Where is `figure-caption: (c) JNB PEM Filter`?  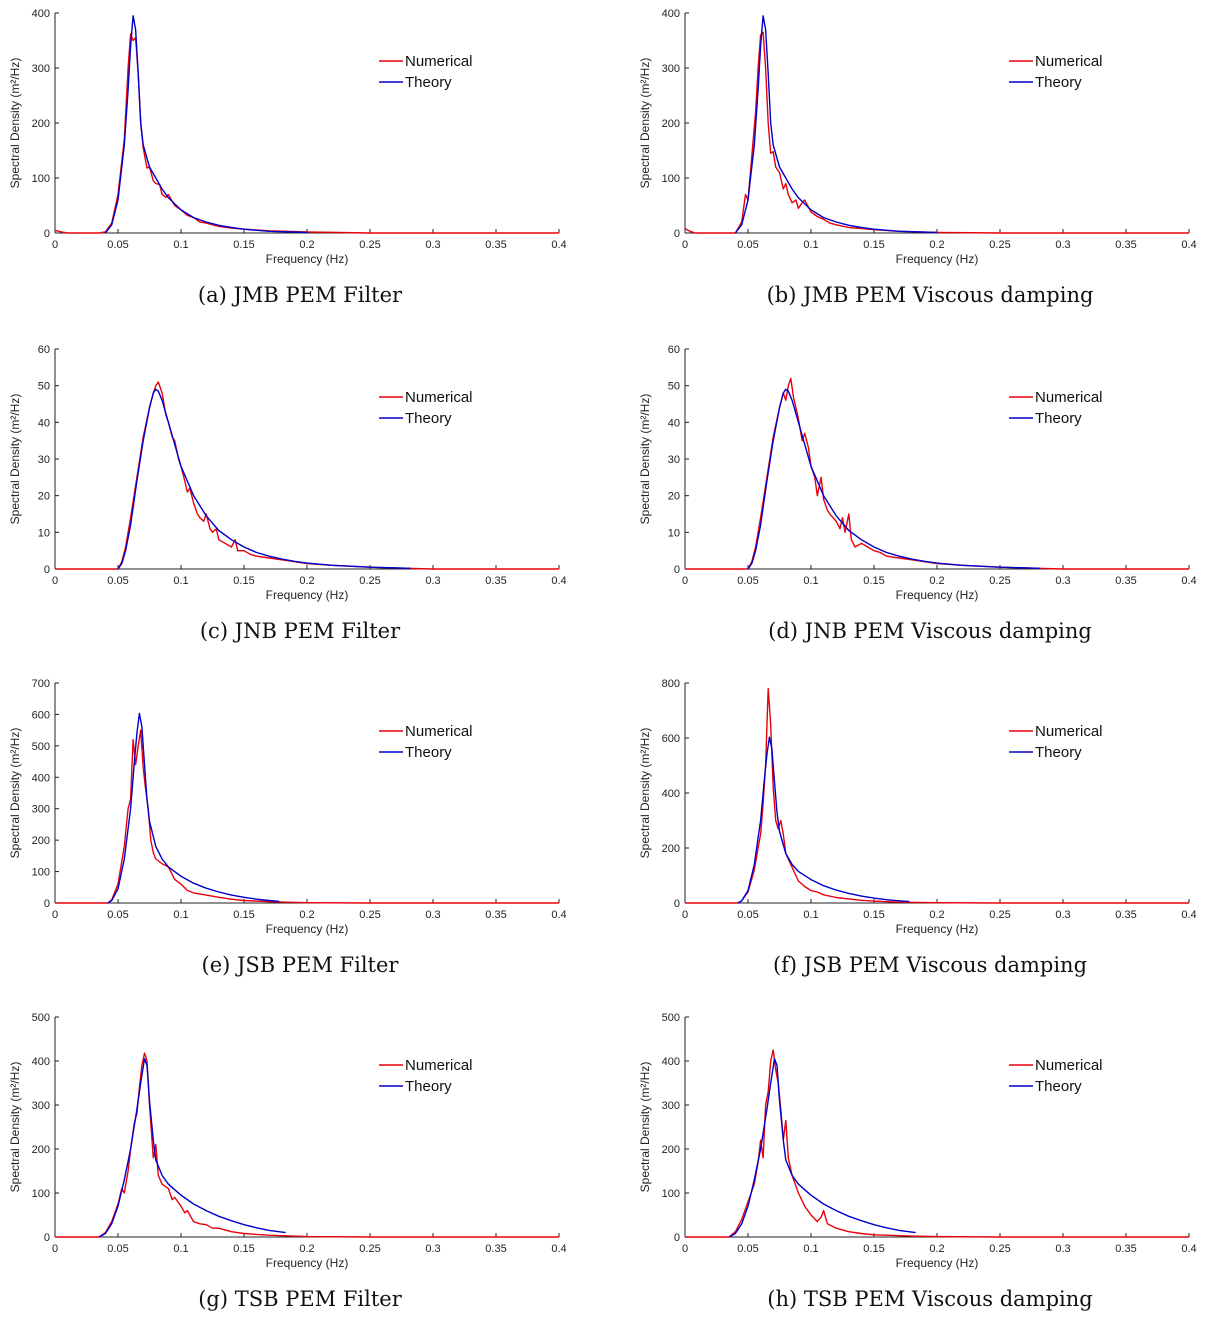 figure-caption: (c) JNB PEM Filter is located at coordinates (300, 631).